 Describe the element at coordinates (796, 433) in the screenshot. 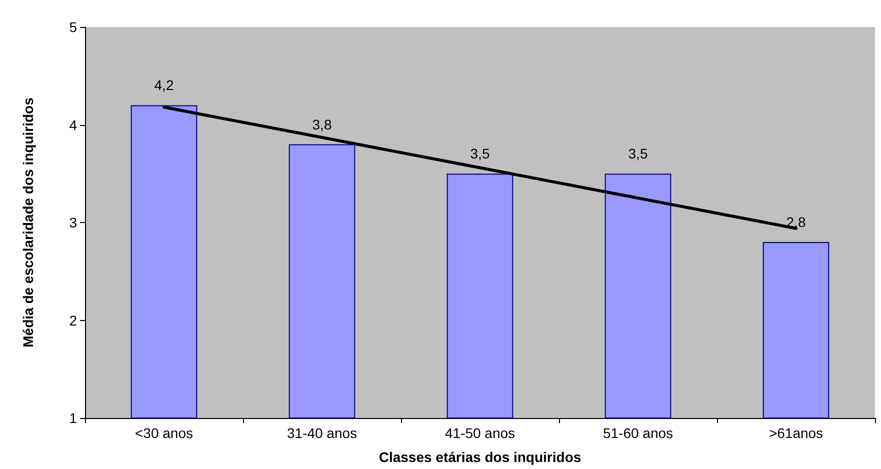

I see `x-tick-label: >61anos` at that location.